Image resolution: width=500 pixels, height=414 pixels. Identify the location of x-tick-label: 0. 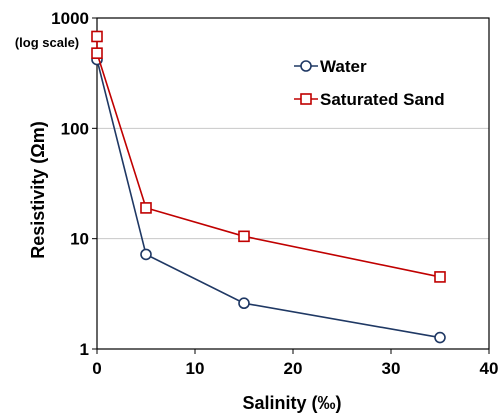
(96, 368).